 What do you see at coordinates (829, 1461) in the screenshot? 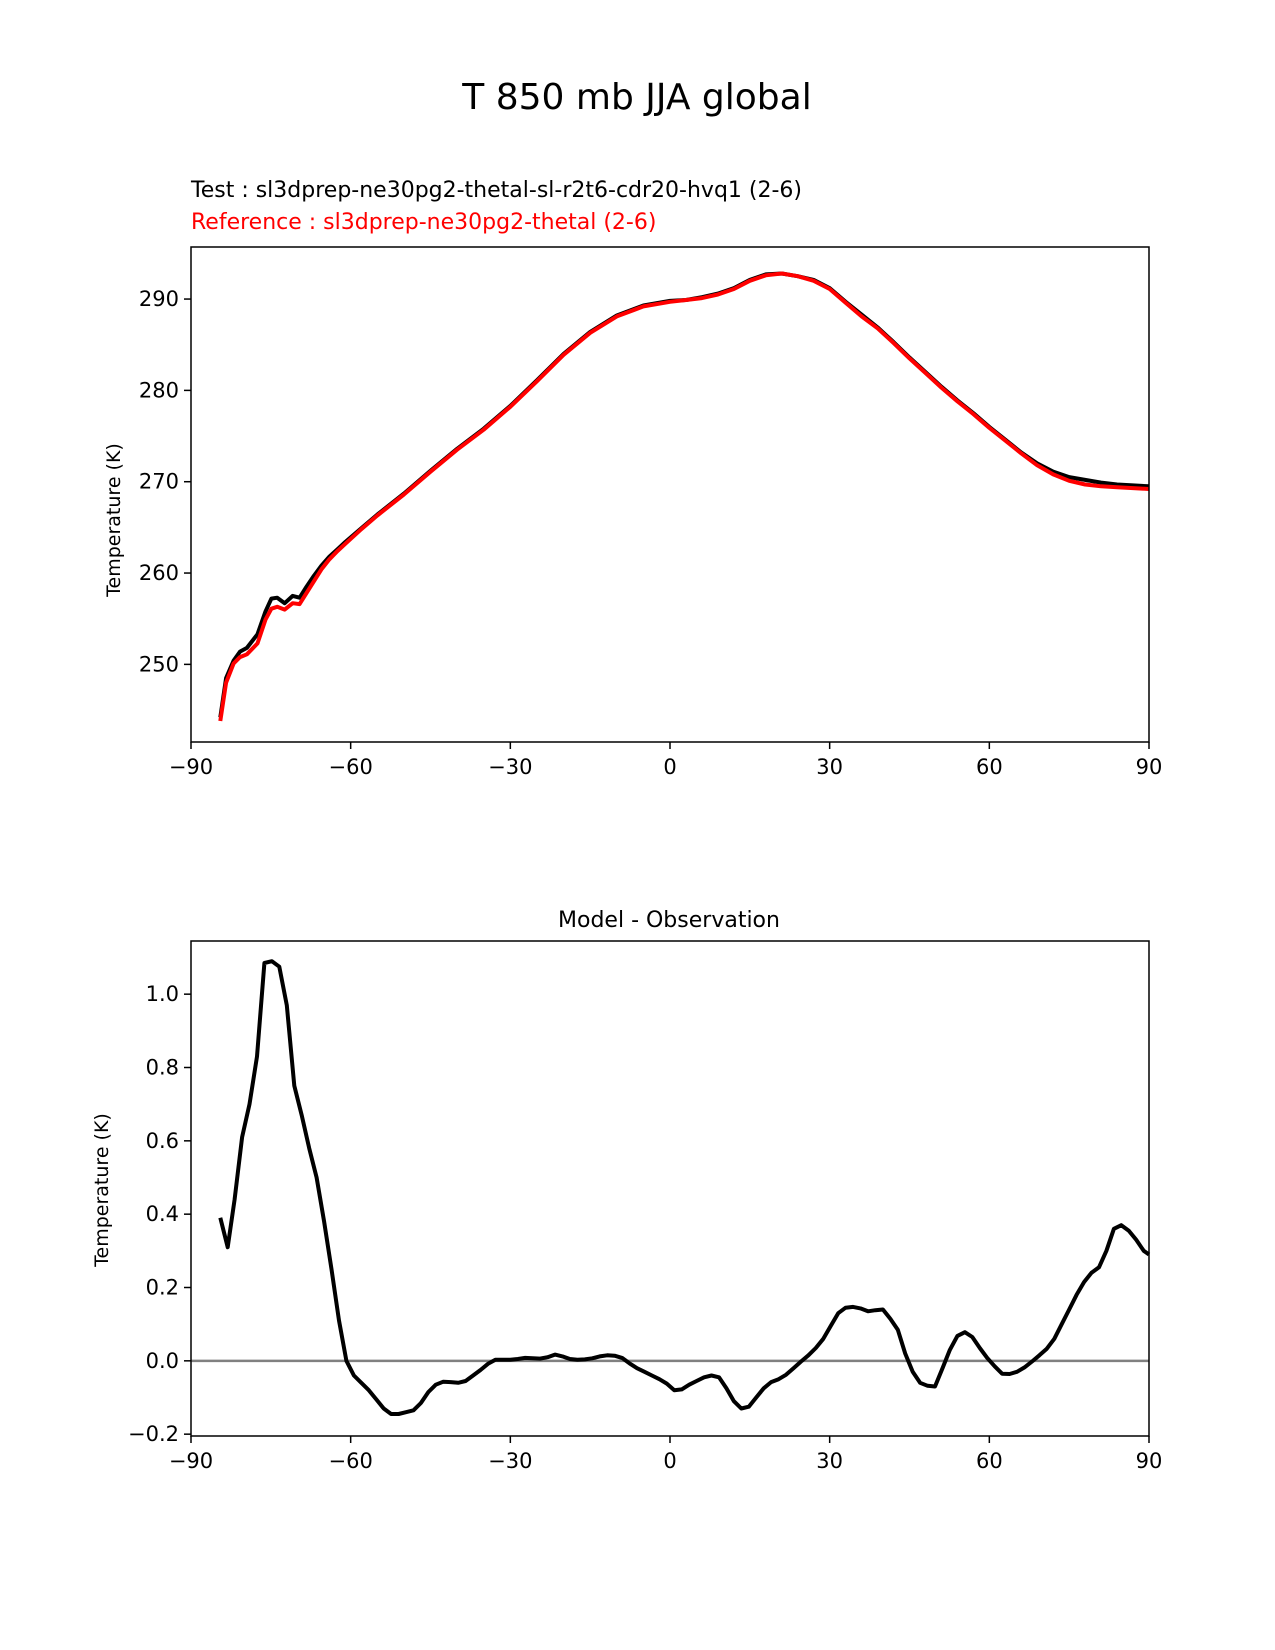
I see `bottom-x-tick-label: 30` at bounding box center [829, 1461].